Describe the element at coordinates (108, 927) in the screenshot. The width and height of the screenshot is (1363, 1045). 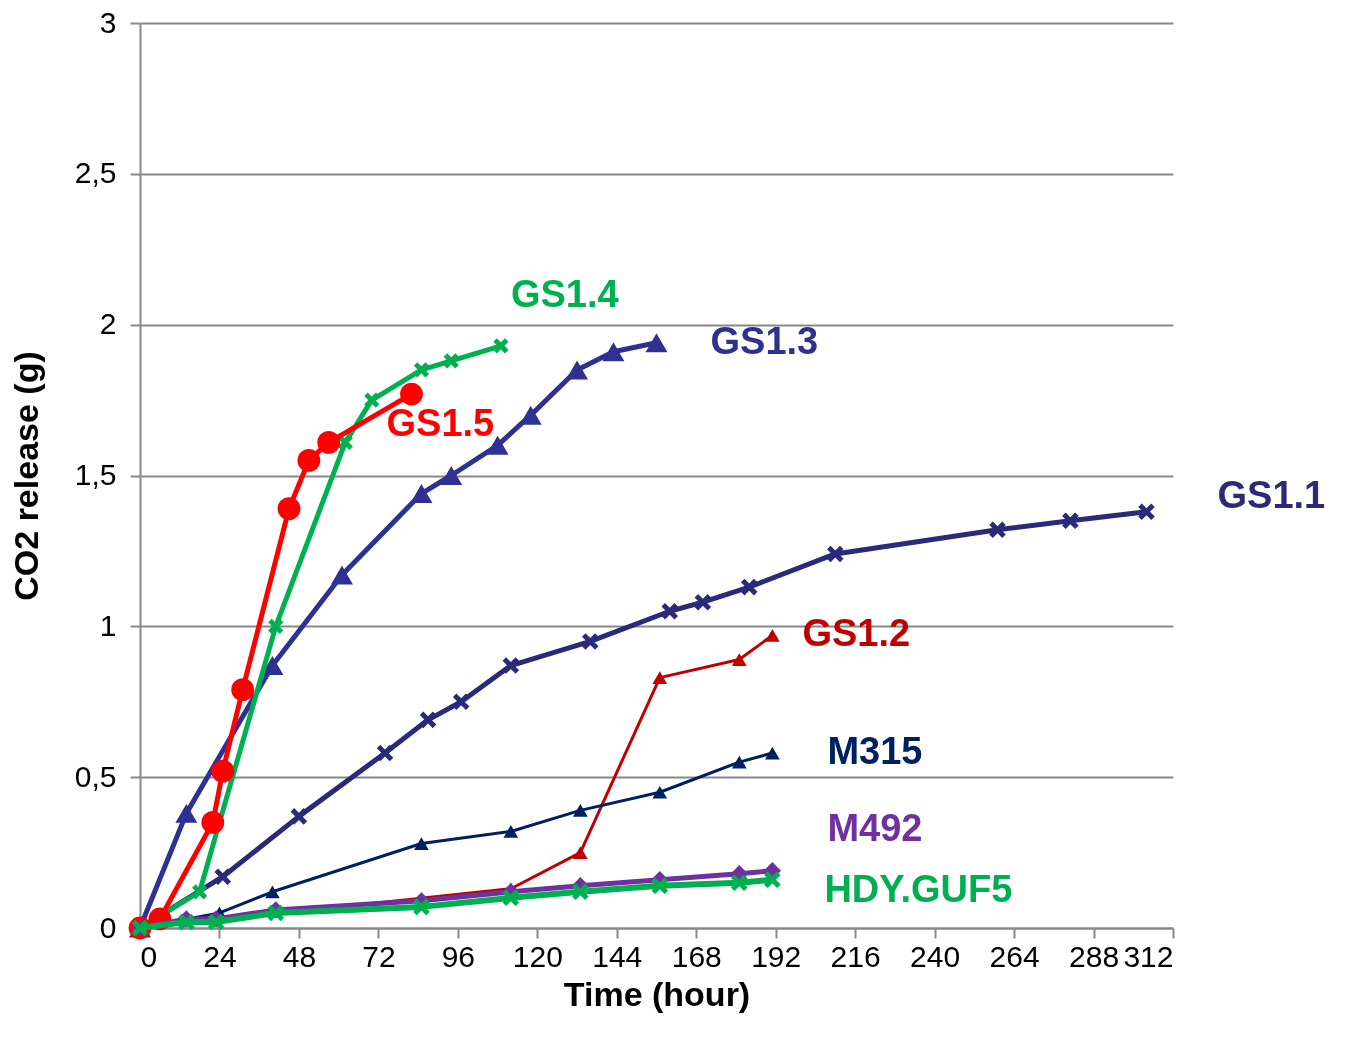
I see `y-tick-label: 0` at that location.